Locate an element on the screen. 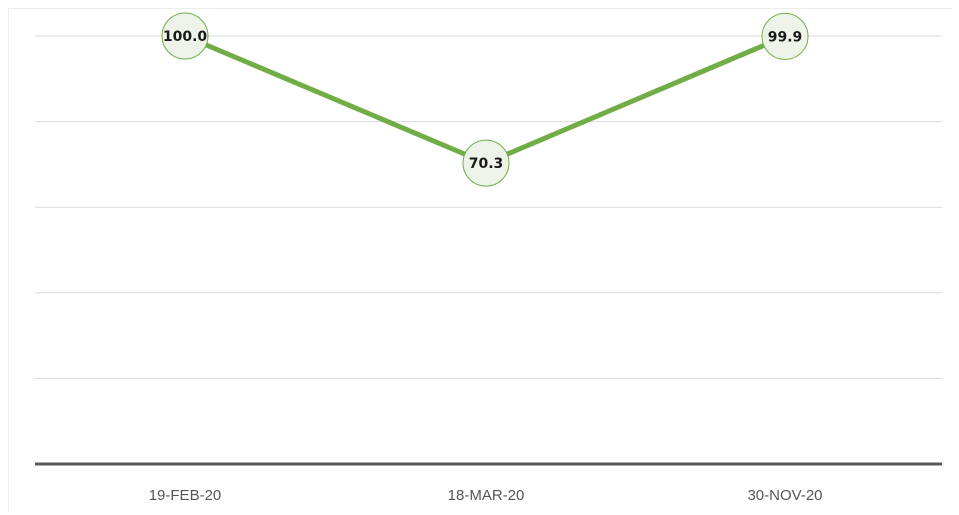 This screenshot has width=959, height=515. x-tick-labels: 19-FEB-20 18-MAR-20 30-NOV-20 is located at coordinates (486, 495).